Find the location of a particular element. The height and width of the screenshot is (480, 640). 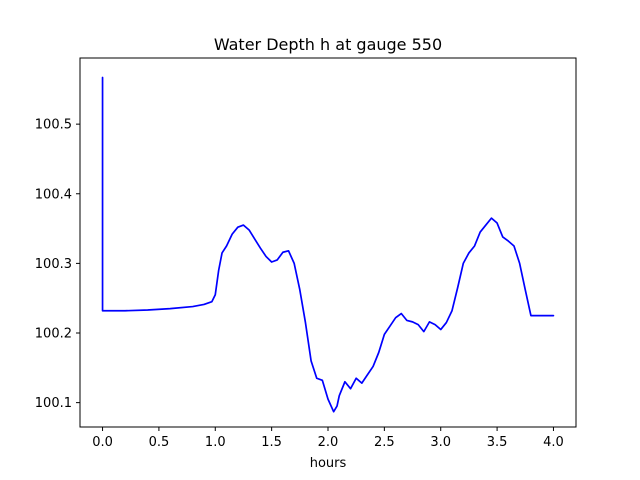

y-axis-ticks: 100.1 100.2 100.3 100.4 100.5 is located at coordinates (57, 264).